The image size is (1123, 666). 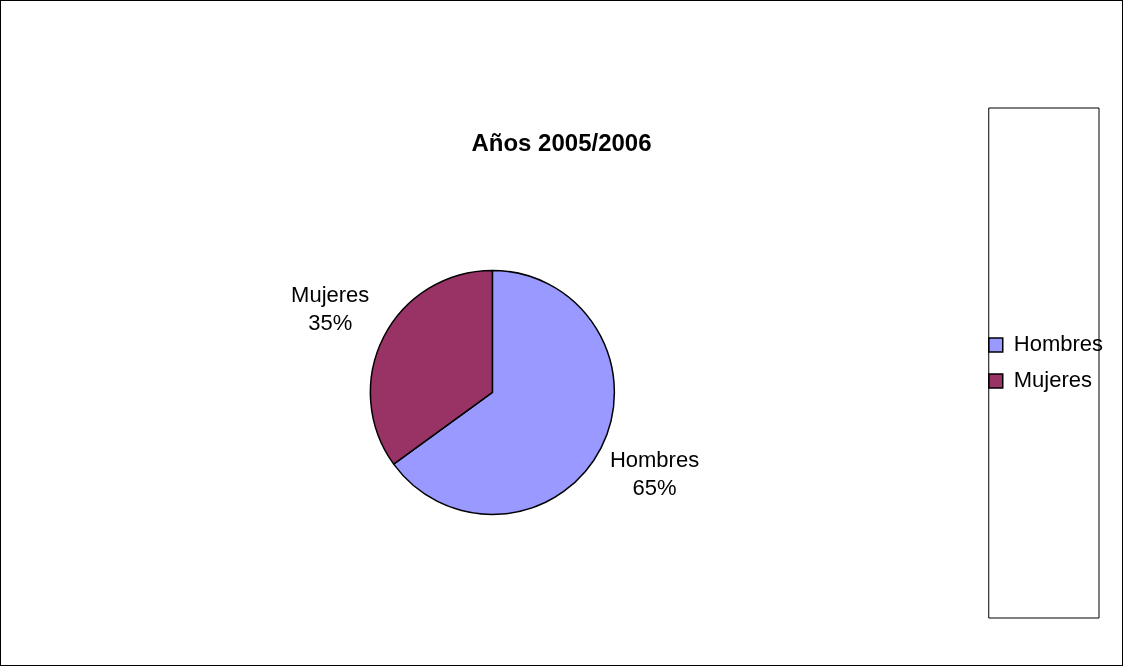 I want to click on chart-title: Años 2005/2006, so click(x=561, y=143).